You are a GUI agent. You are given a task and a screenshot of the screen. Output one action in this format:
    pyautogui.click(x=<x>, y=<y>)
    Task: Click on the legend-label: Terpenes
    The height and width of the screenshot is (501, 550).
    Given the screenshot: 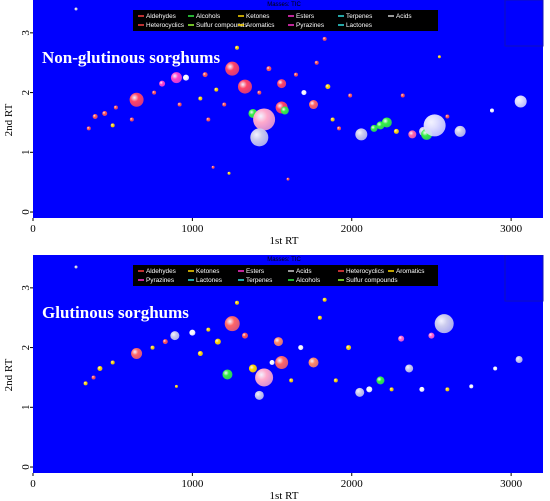 What is the action you would take?
    pyautogui.click(x=359, y=16)
    